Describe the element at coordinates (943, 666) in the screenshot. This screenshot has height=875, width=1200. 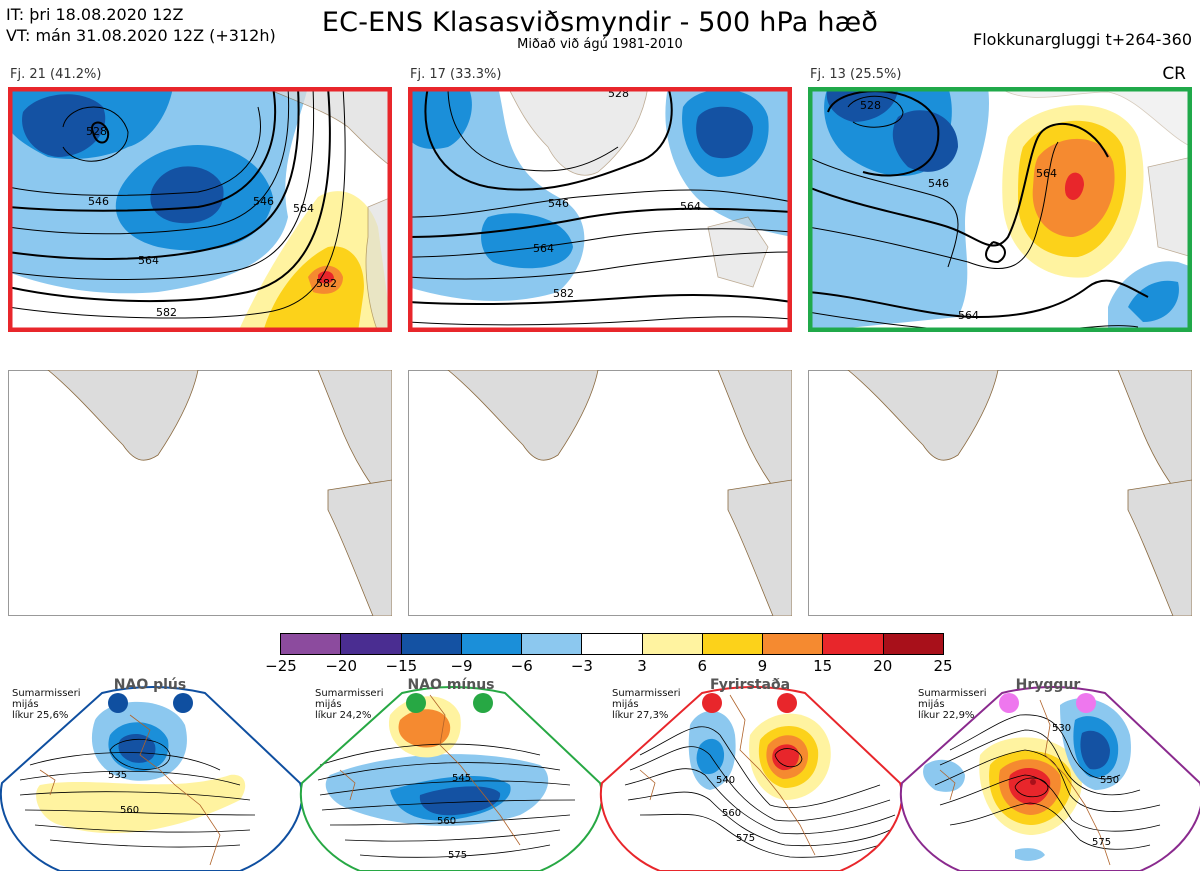
I see `colorbar-tick-label: 25` at that location.